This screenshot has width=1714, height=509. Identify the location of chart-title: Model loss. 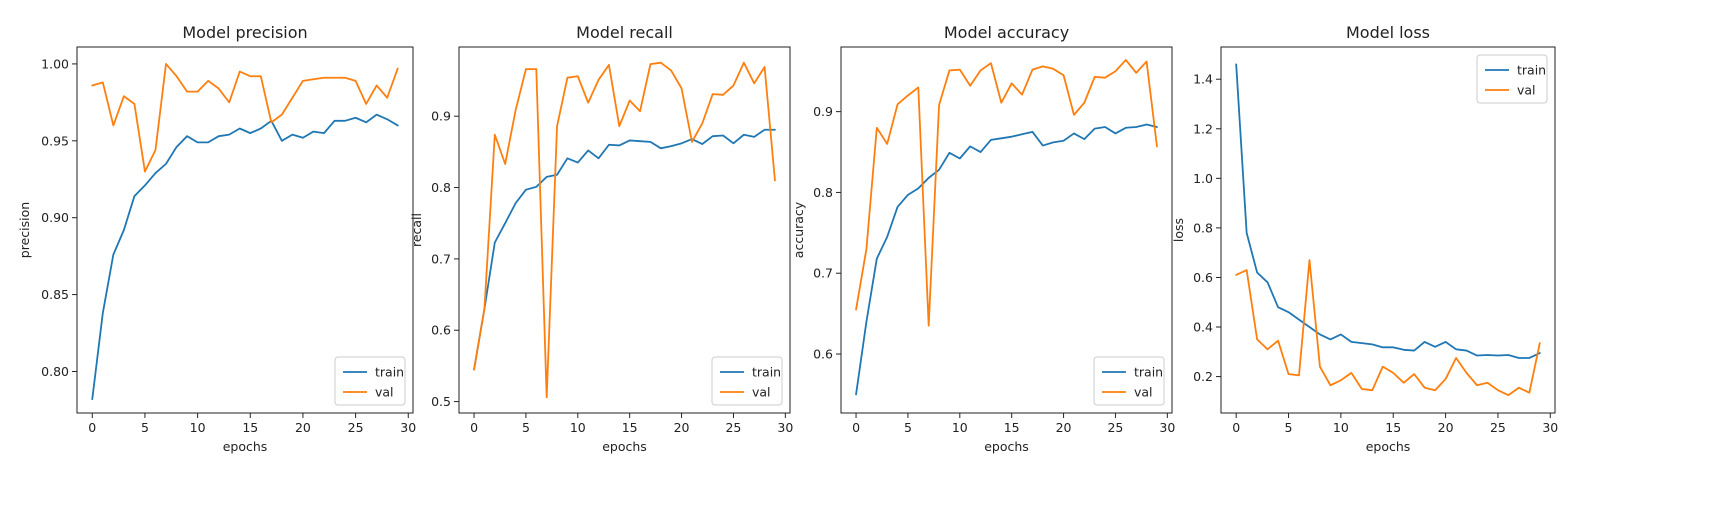
(1388, 32).